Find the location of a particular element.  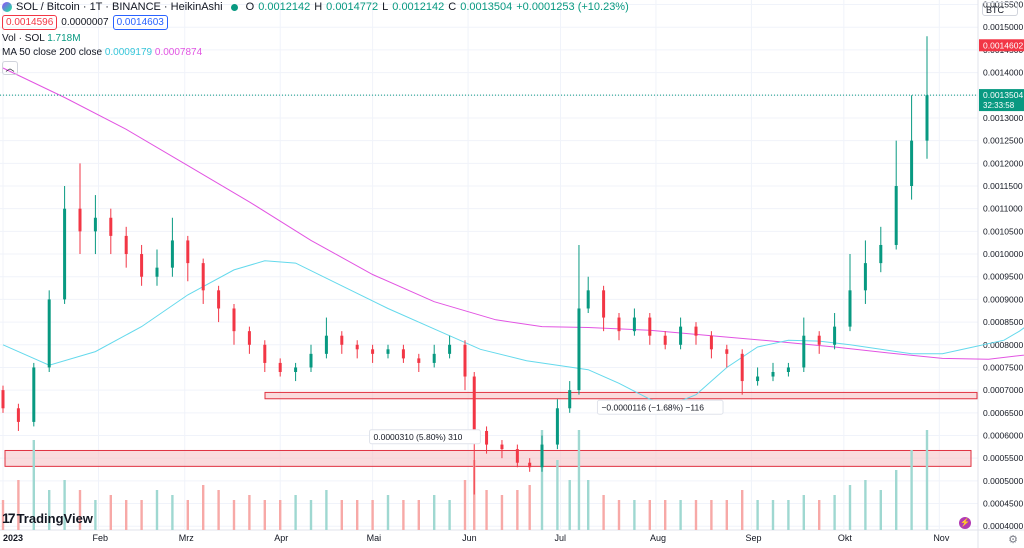

support-zone is located at coordinates (488, 458).